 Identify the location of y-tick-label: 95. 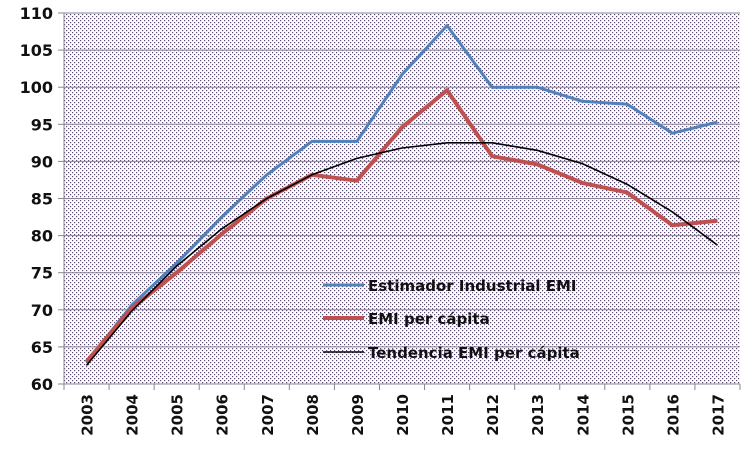
(42, 124).